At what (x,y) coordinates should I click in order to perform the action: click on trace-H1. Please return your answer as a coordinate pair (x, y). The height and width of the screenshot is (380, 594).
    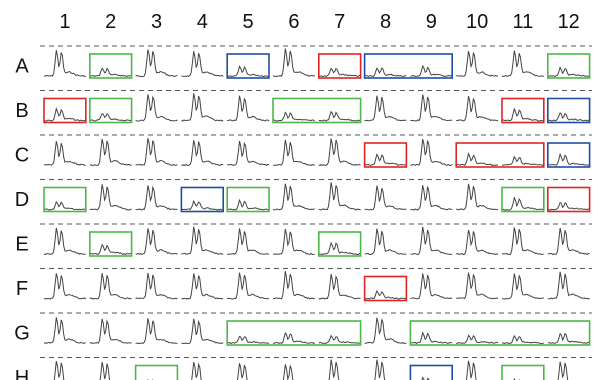
    Looking at the image, I should click on (59, 370).